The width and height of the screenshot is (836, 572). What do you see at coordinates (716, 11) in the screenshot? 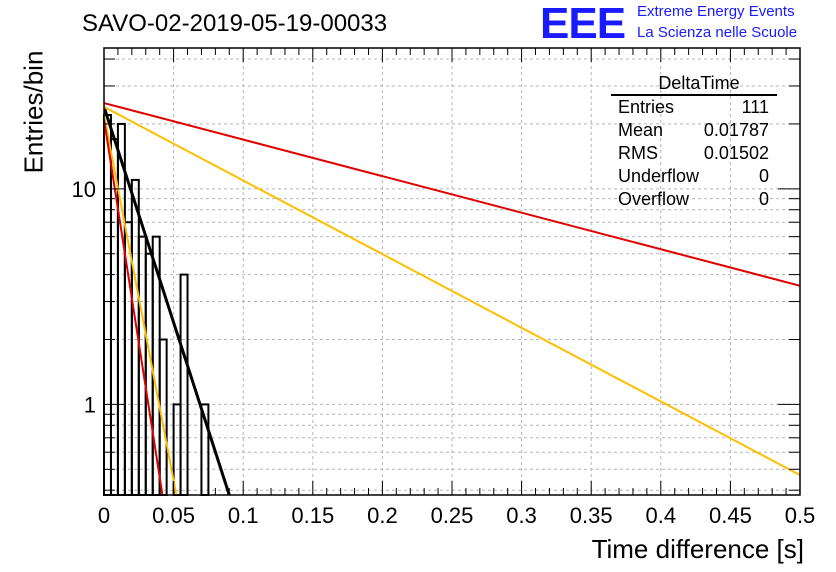
I see `logo-tagline-1: Extreme Energy Events` at bounding box center [716, 11].